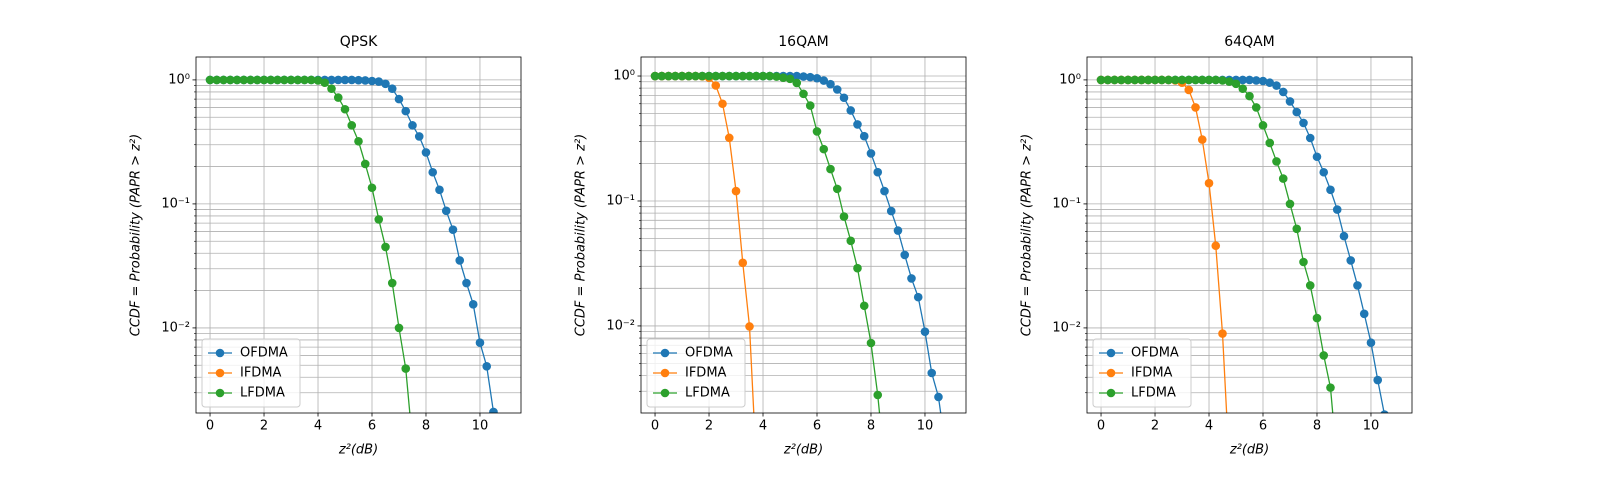  Describe the element at coordinates (175, 327) in the screenshot. I see `y-tick-label: 10⁻²` at that location.